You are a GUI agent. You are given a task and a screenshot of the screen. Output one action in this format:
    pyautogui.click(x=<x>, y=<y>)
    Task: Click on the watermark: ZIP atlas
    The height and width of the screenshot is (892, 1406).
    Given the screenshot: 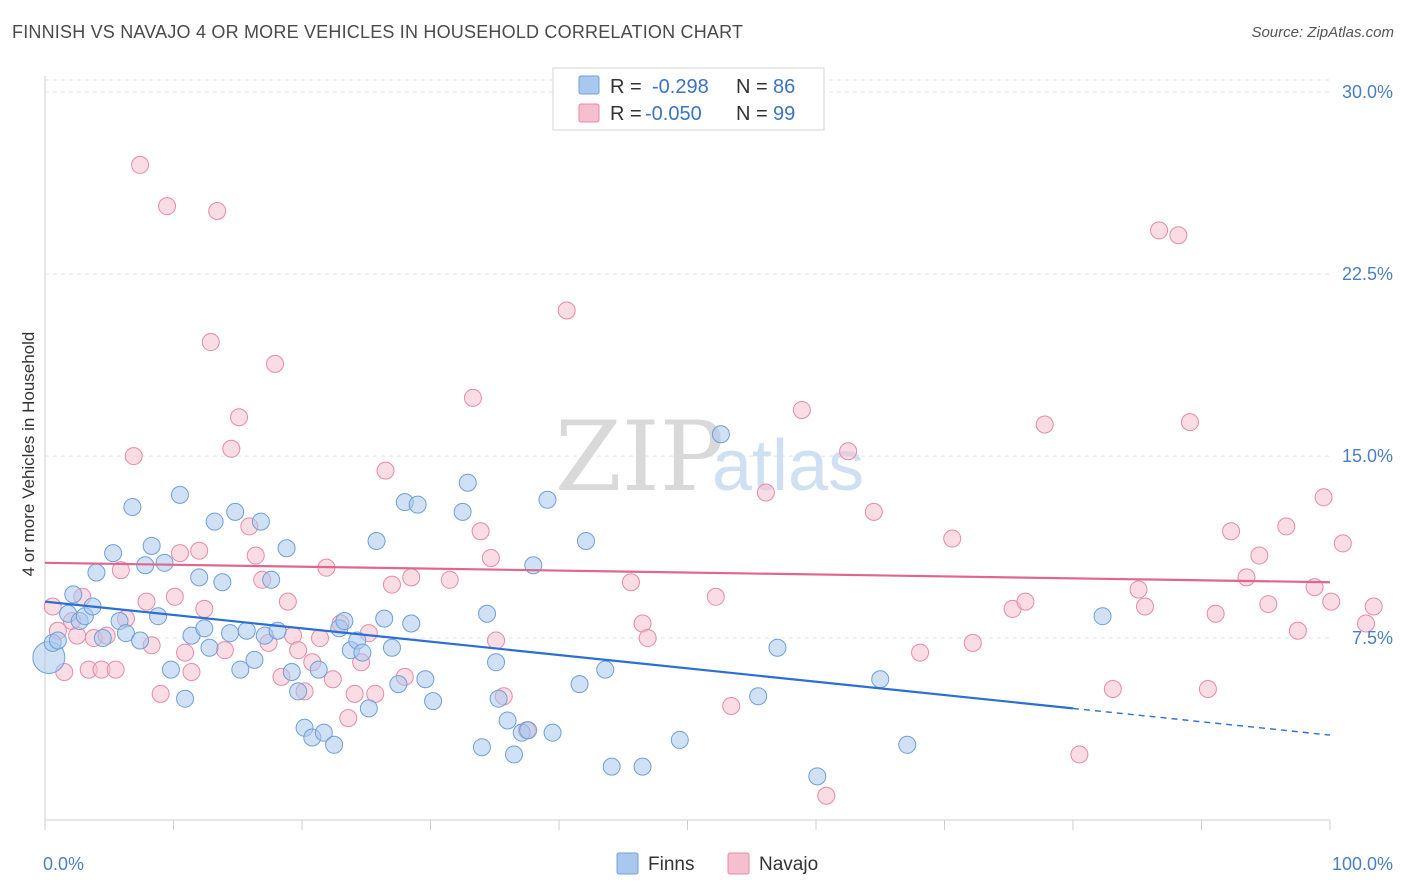 What is the action you would take?
    pyautogui.click(x=709, y=457)
    